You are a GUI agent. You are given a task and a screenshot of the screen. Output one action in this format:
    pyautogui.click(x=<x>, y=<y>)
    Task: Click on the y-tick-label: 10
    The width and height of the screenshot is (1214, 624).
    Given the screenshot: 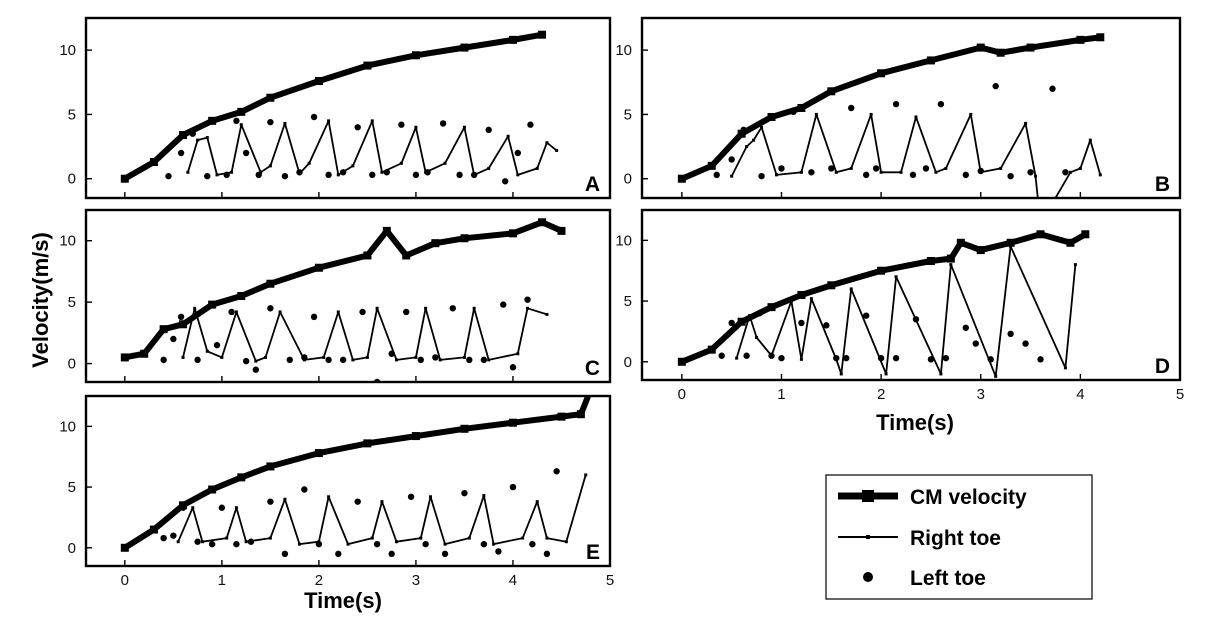 What is the action you would take?
    pyautogui.click(x=623, y=50)
    